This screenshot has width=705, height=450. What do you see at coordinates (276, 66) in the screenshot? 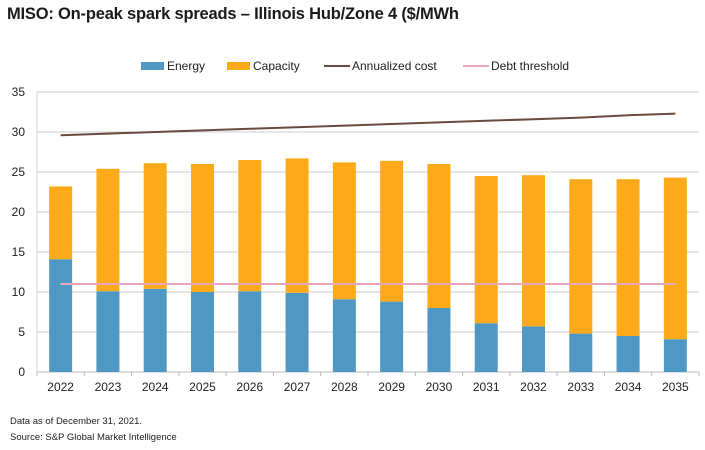
I see `legend-label-capacity: Capacity` at bounding box center [276, 66].